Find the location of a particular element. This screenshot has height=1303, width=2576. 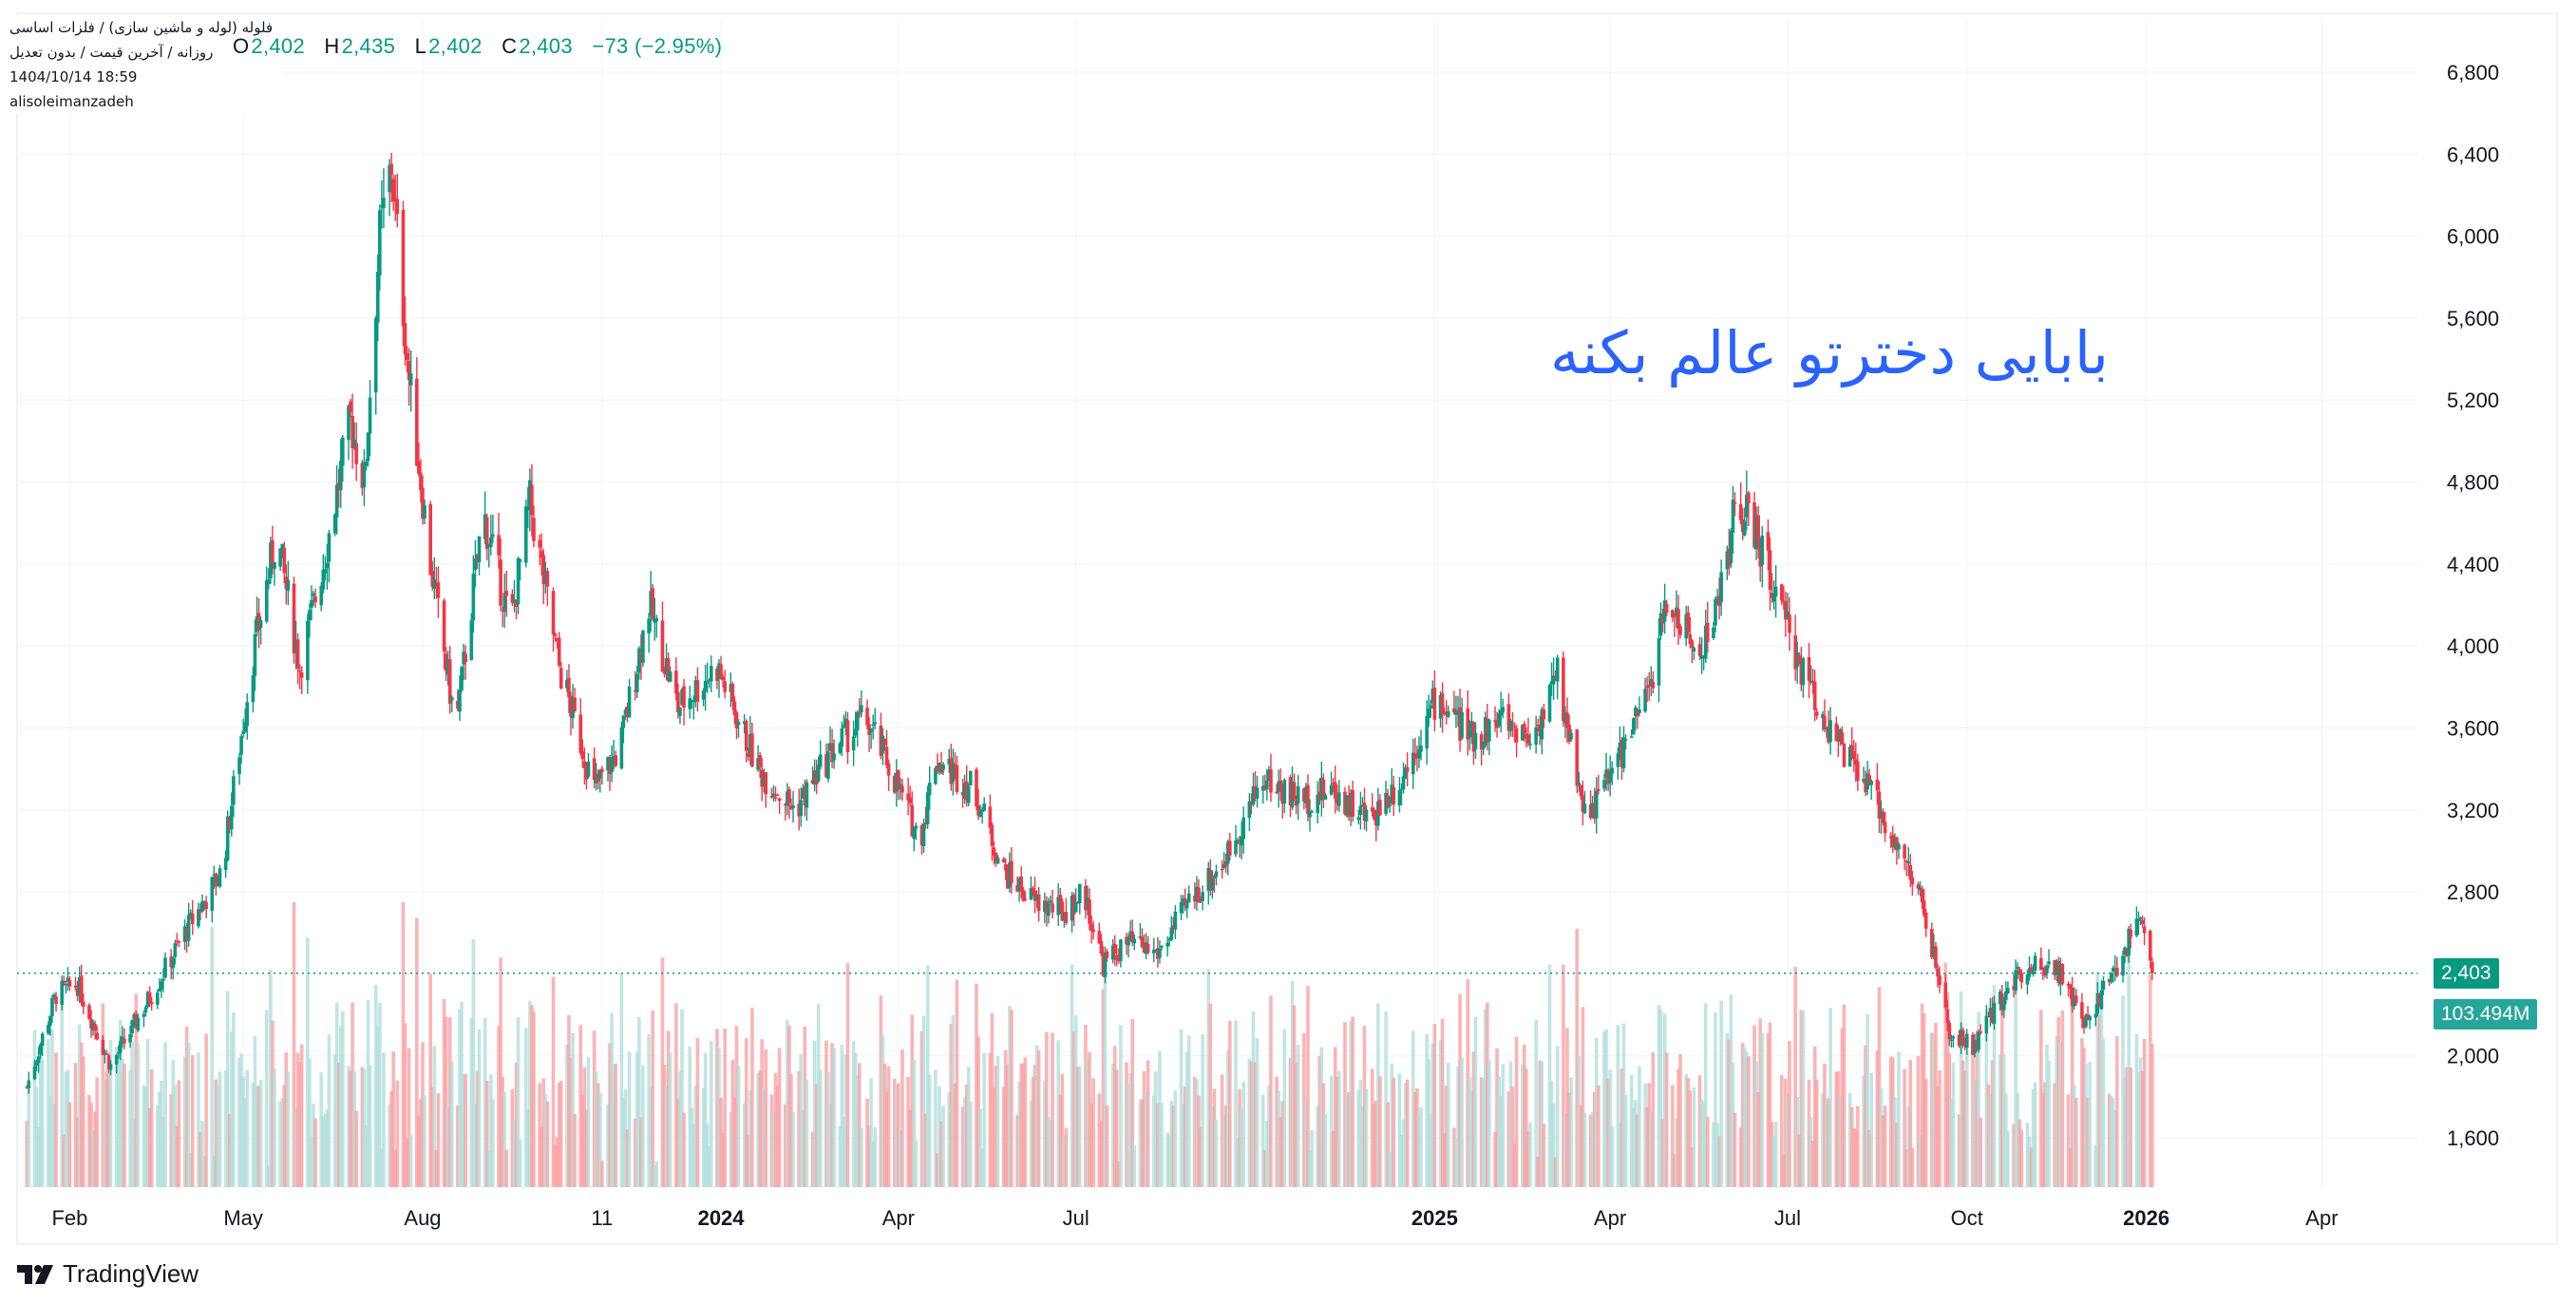

text-annotation: بابایی دخترتو عالم بکنه is located at coordinates (1829, 352).